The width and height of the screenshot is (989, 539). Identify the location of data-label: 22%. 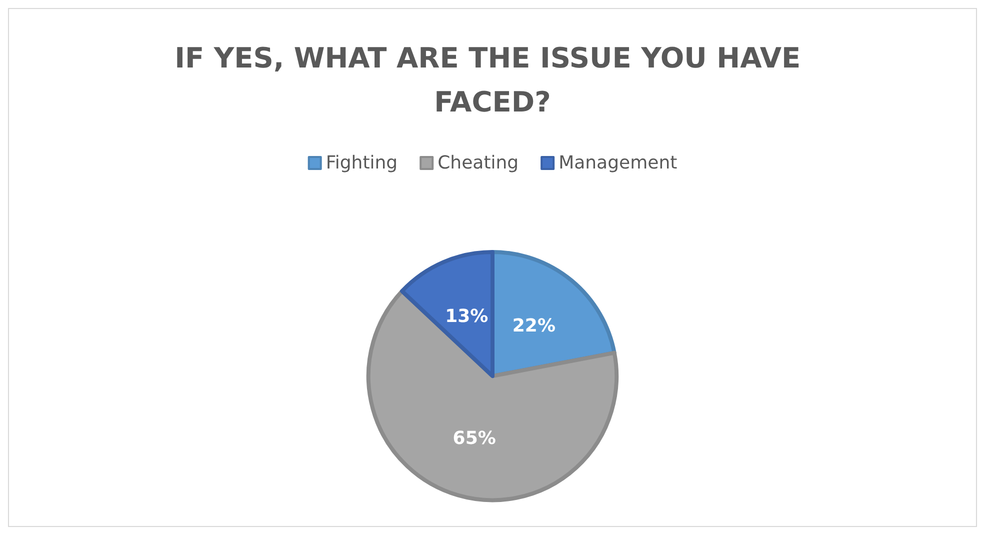
(534, 325).